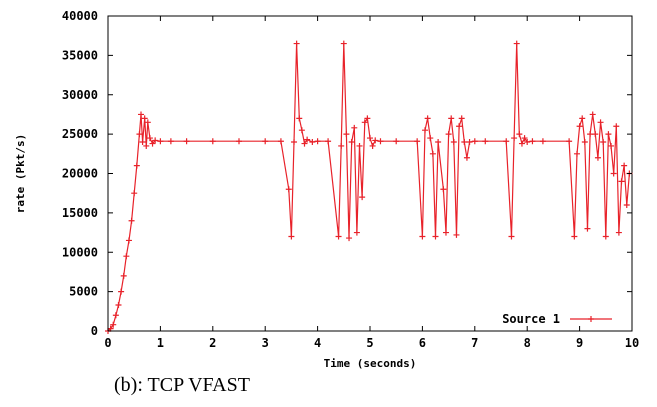 This screenshot has height=407, width=657. I want to click on x-tick-label: 5, so click(369, 343).